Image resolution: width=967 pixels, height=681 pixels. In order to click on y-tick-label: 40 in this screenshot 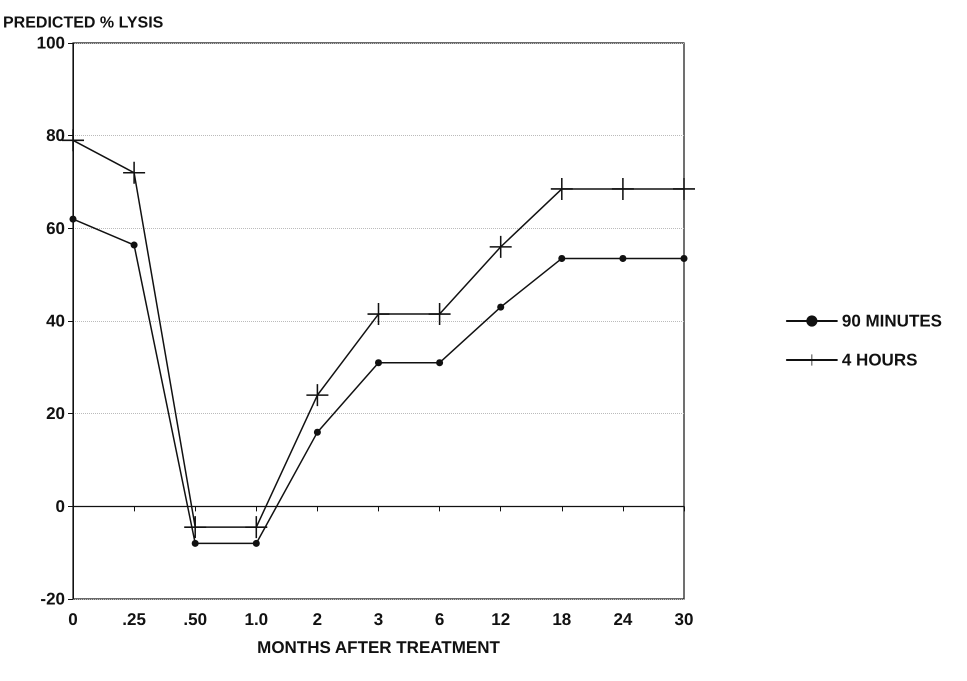, I will do `click(55, 321)`.